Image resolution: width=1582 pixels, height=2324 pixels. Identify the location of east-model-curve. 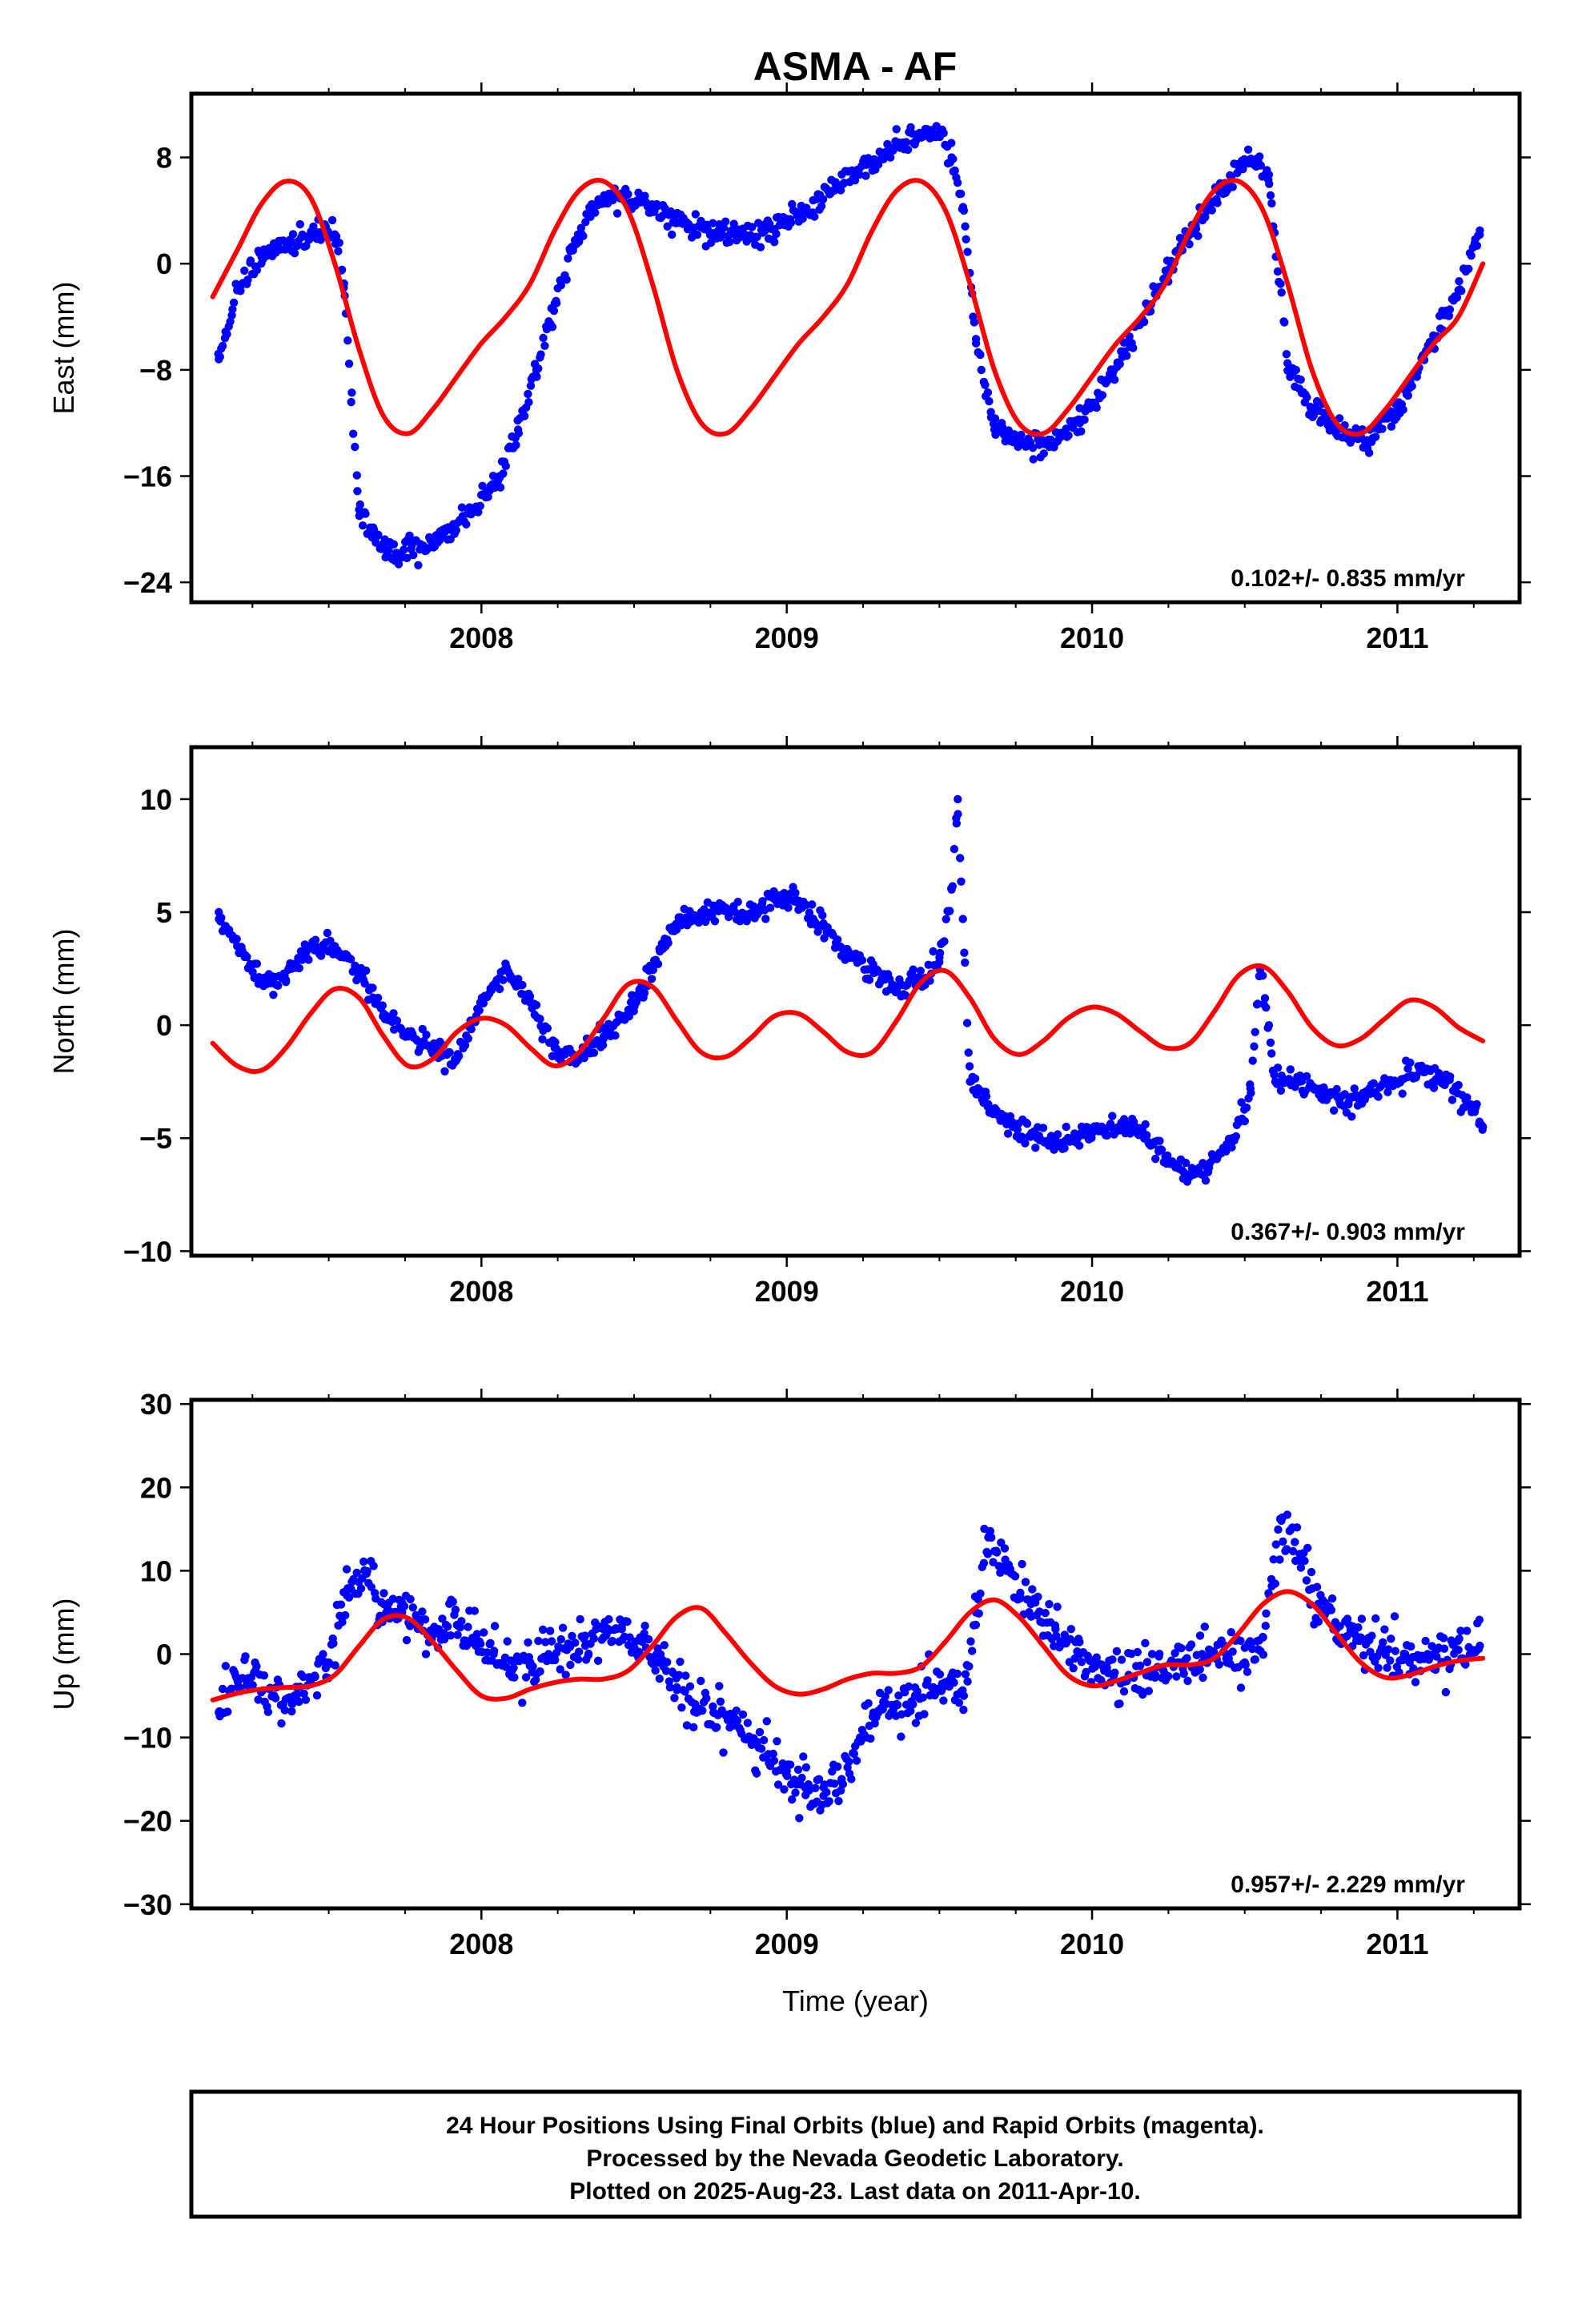
(848, 307).